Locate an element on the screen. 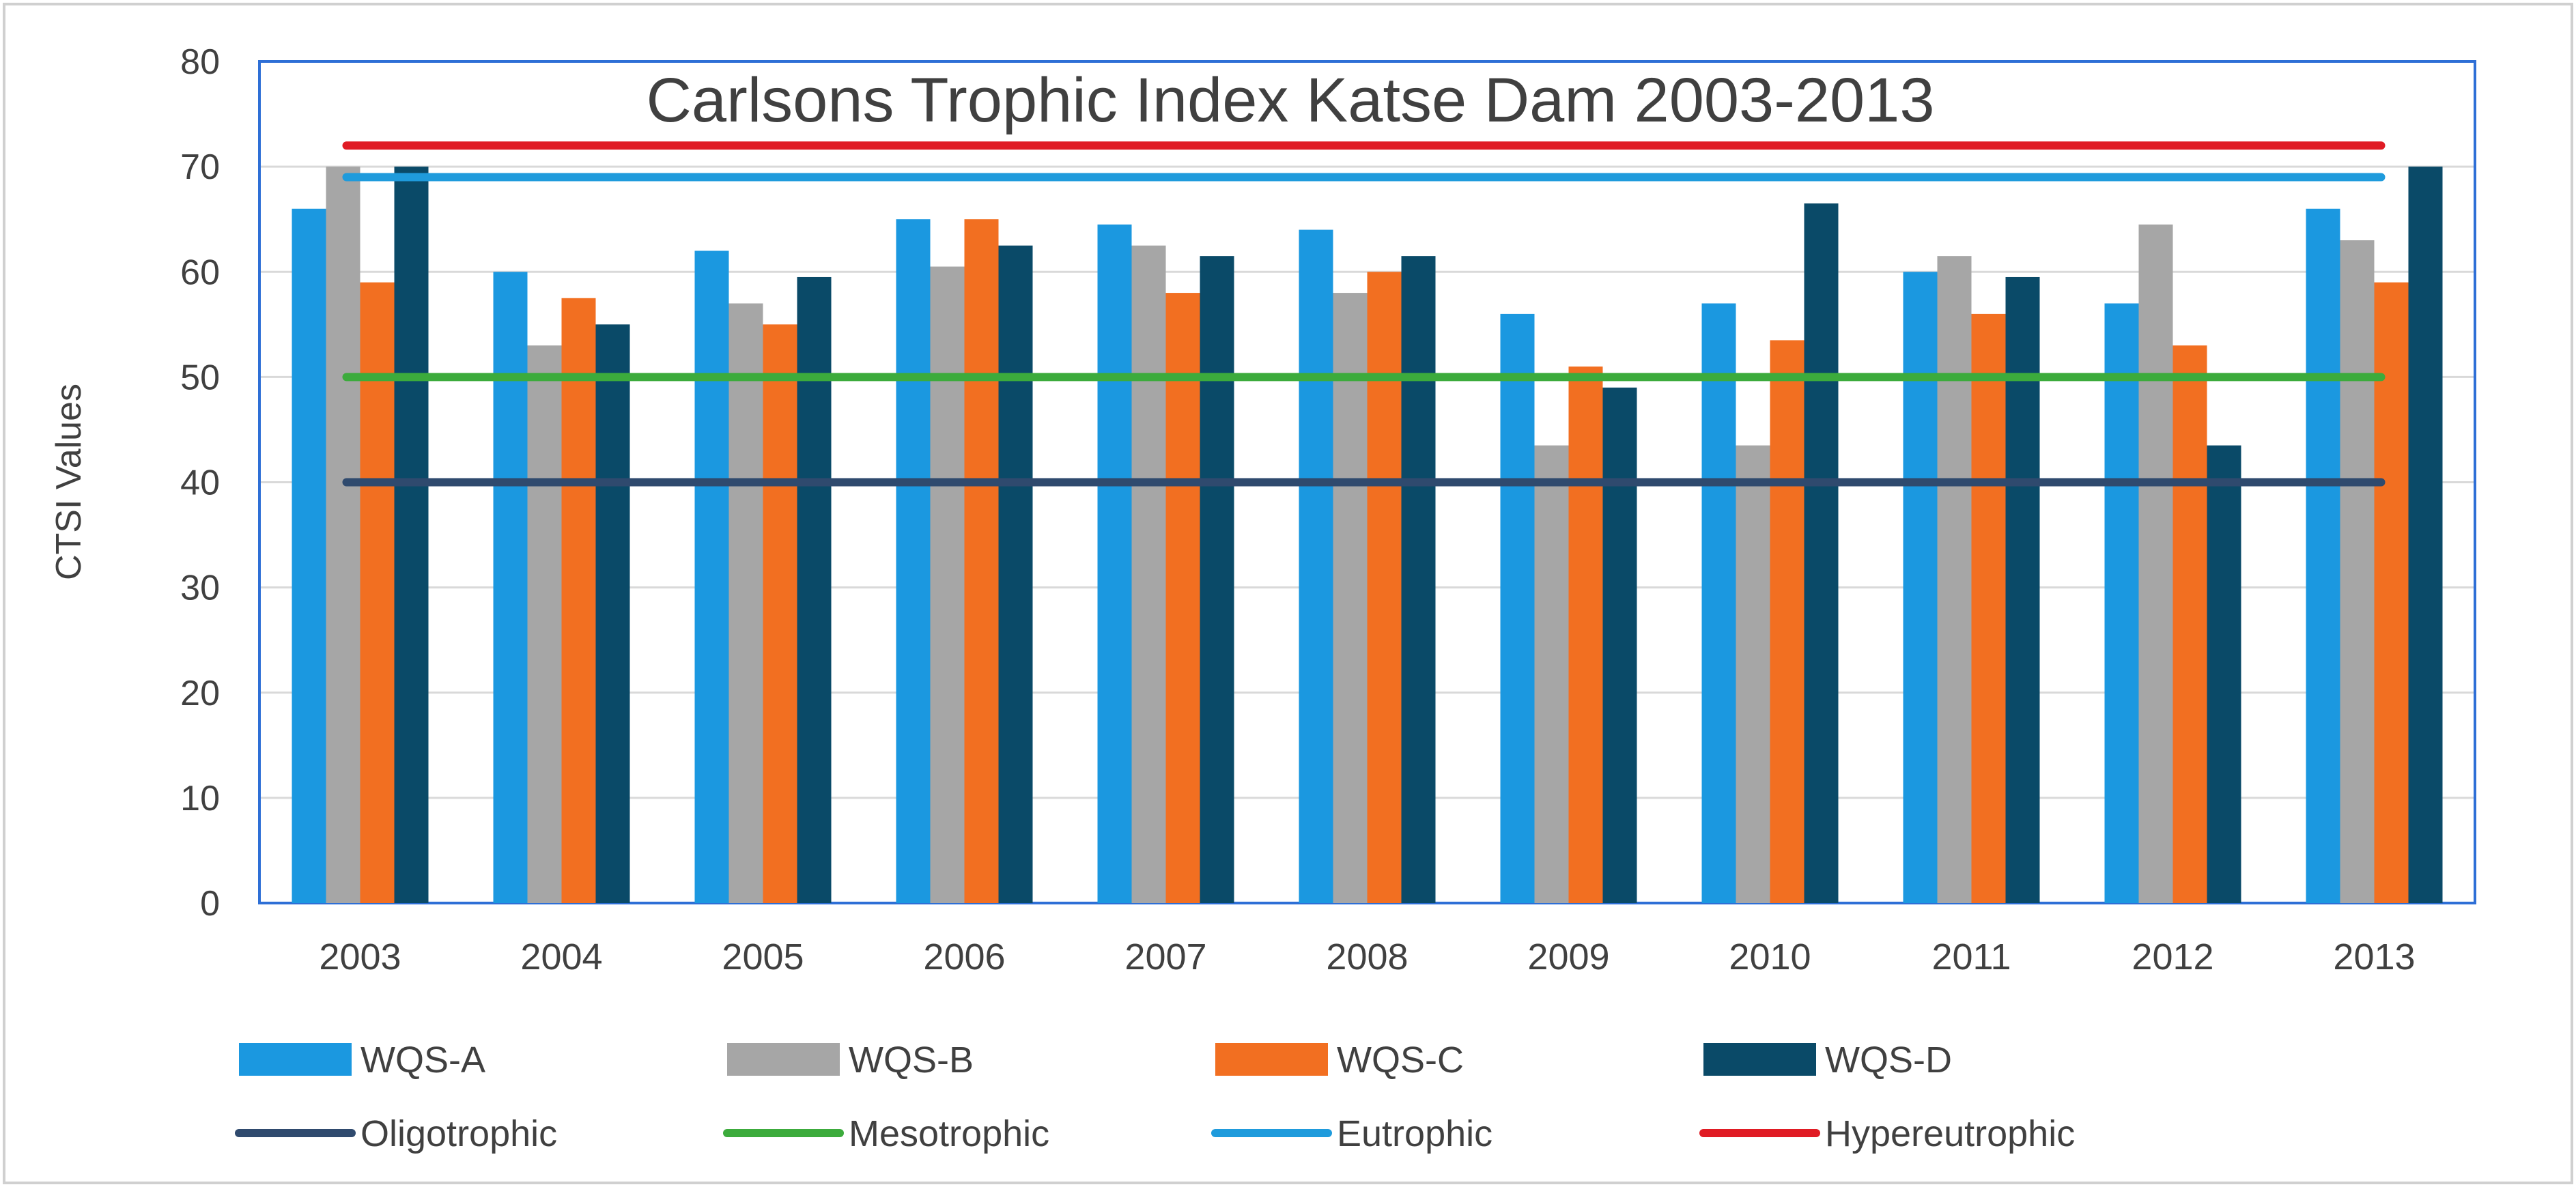  bar-wqs-c-2008 is located at coordinates (1384, 587).